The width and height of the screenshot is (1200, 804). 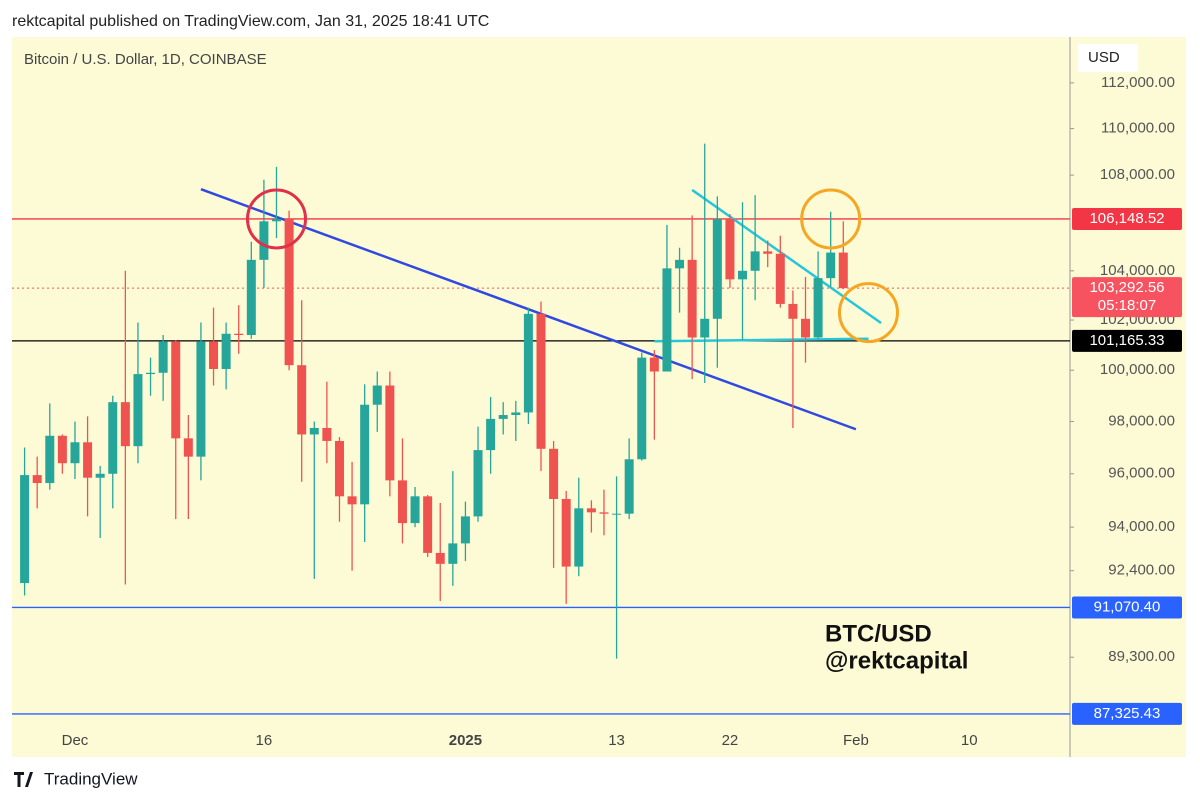 I want to click on price-badge-label: 91,070.40, so click(x=1127, y=606).